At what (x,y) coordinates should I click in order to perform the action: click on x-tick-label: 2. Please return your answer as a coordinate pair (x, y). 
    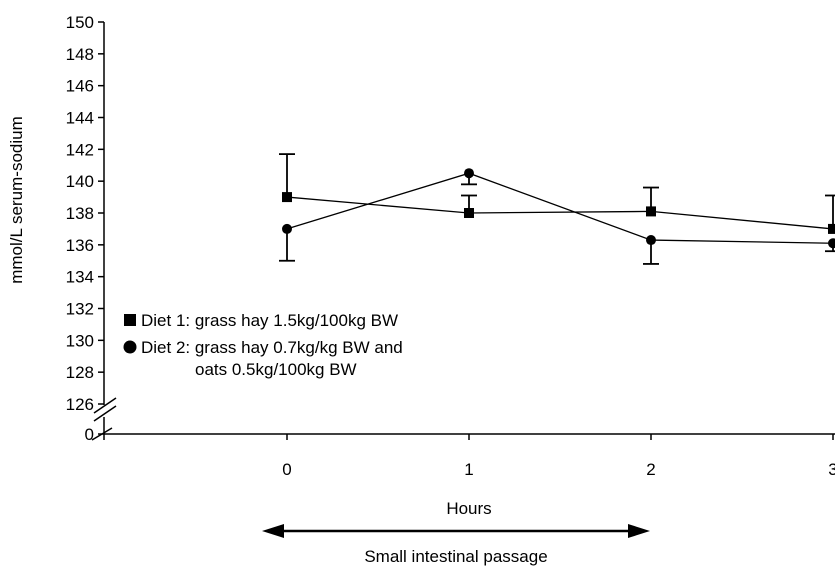
    Looking at the image, I should click on (650, 469).